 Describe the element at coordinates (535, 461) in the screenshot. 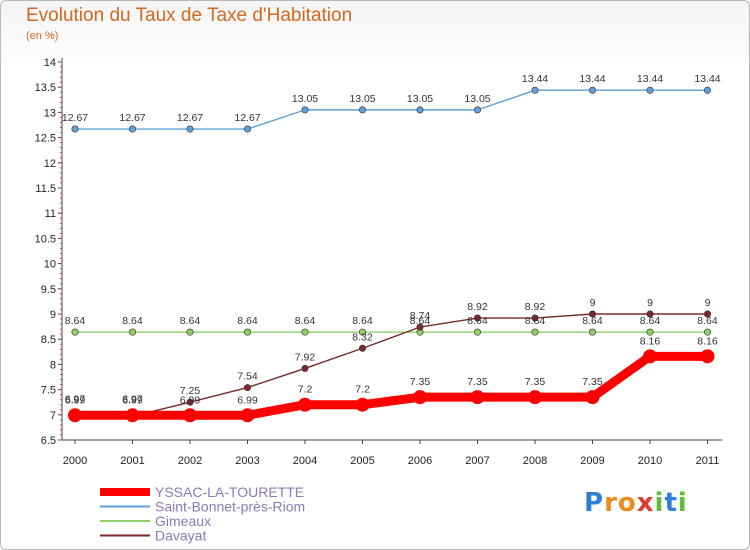

I see `x-tick-label: 2008` at that location.